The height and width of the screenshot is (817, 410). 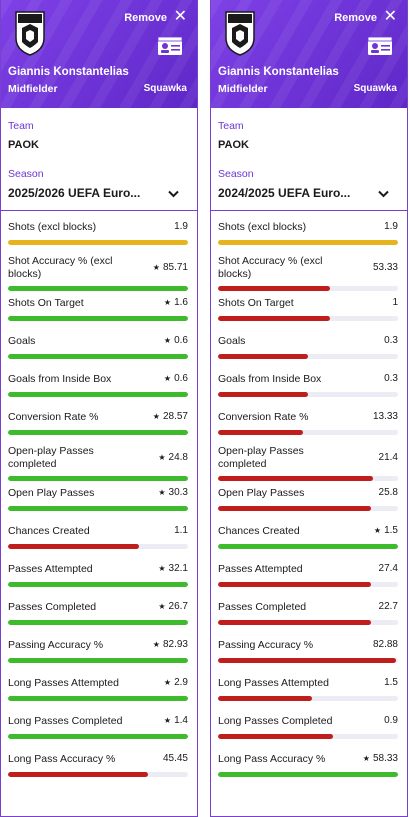 What do you see at coordinates (388, 492) in the screenshot?
I see `stat-value-wrap: 25.8` at bounding box center [388, 492].